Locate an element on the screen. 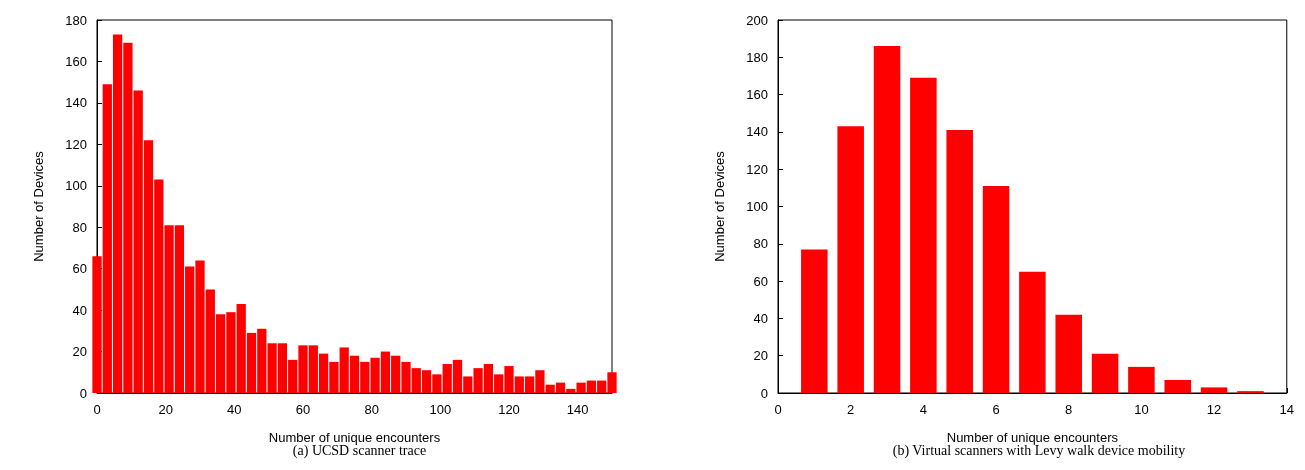 Image resolution: width=1305 pixels, height=470 pixels. x-tick-label: 2 is located at coordinates (851, 409).